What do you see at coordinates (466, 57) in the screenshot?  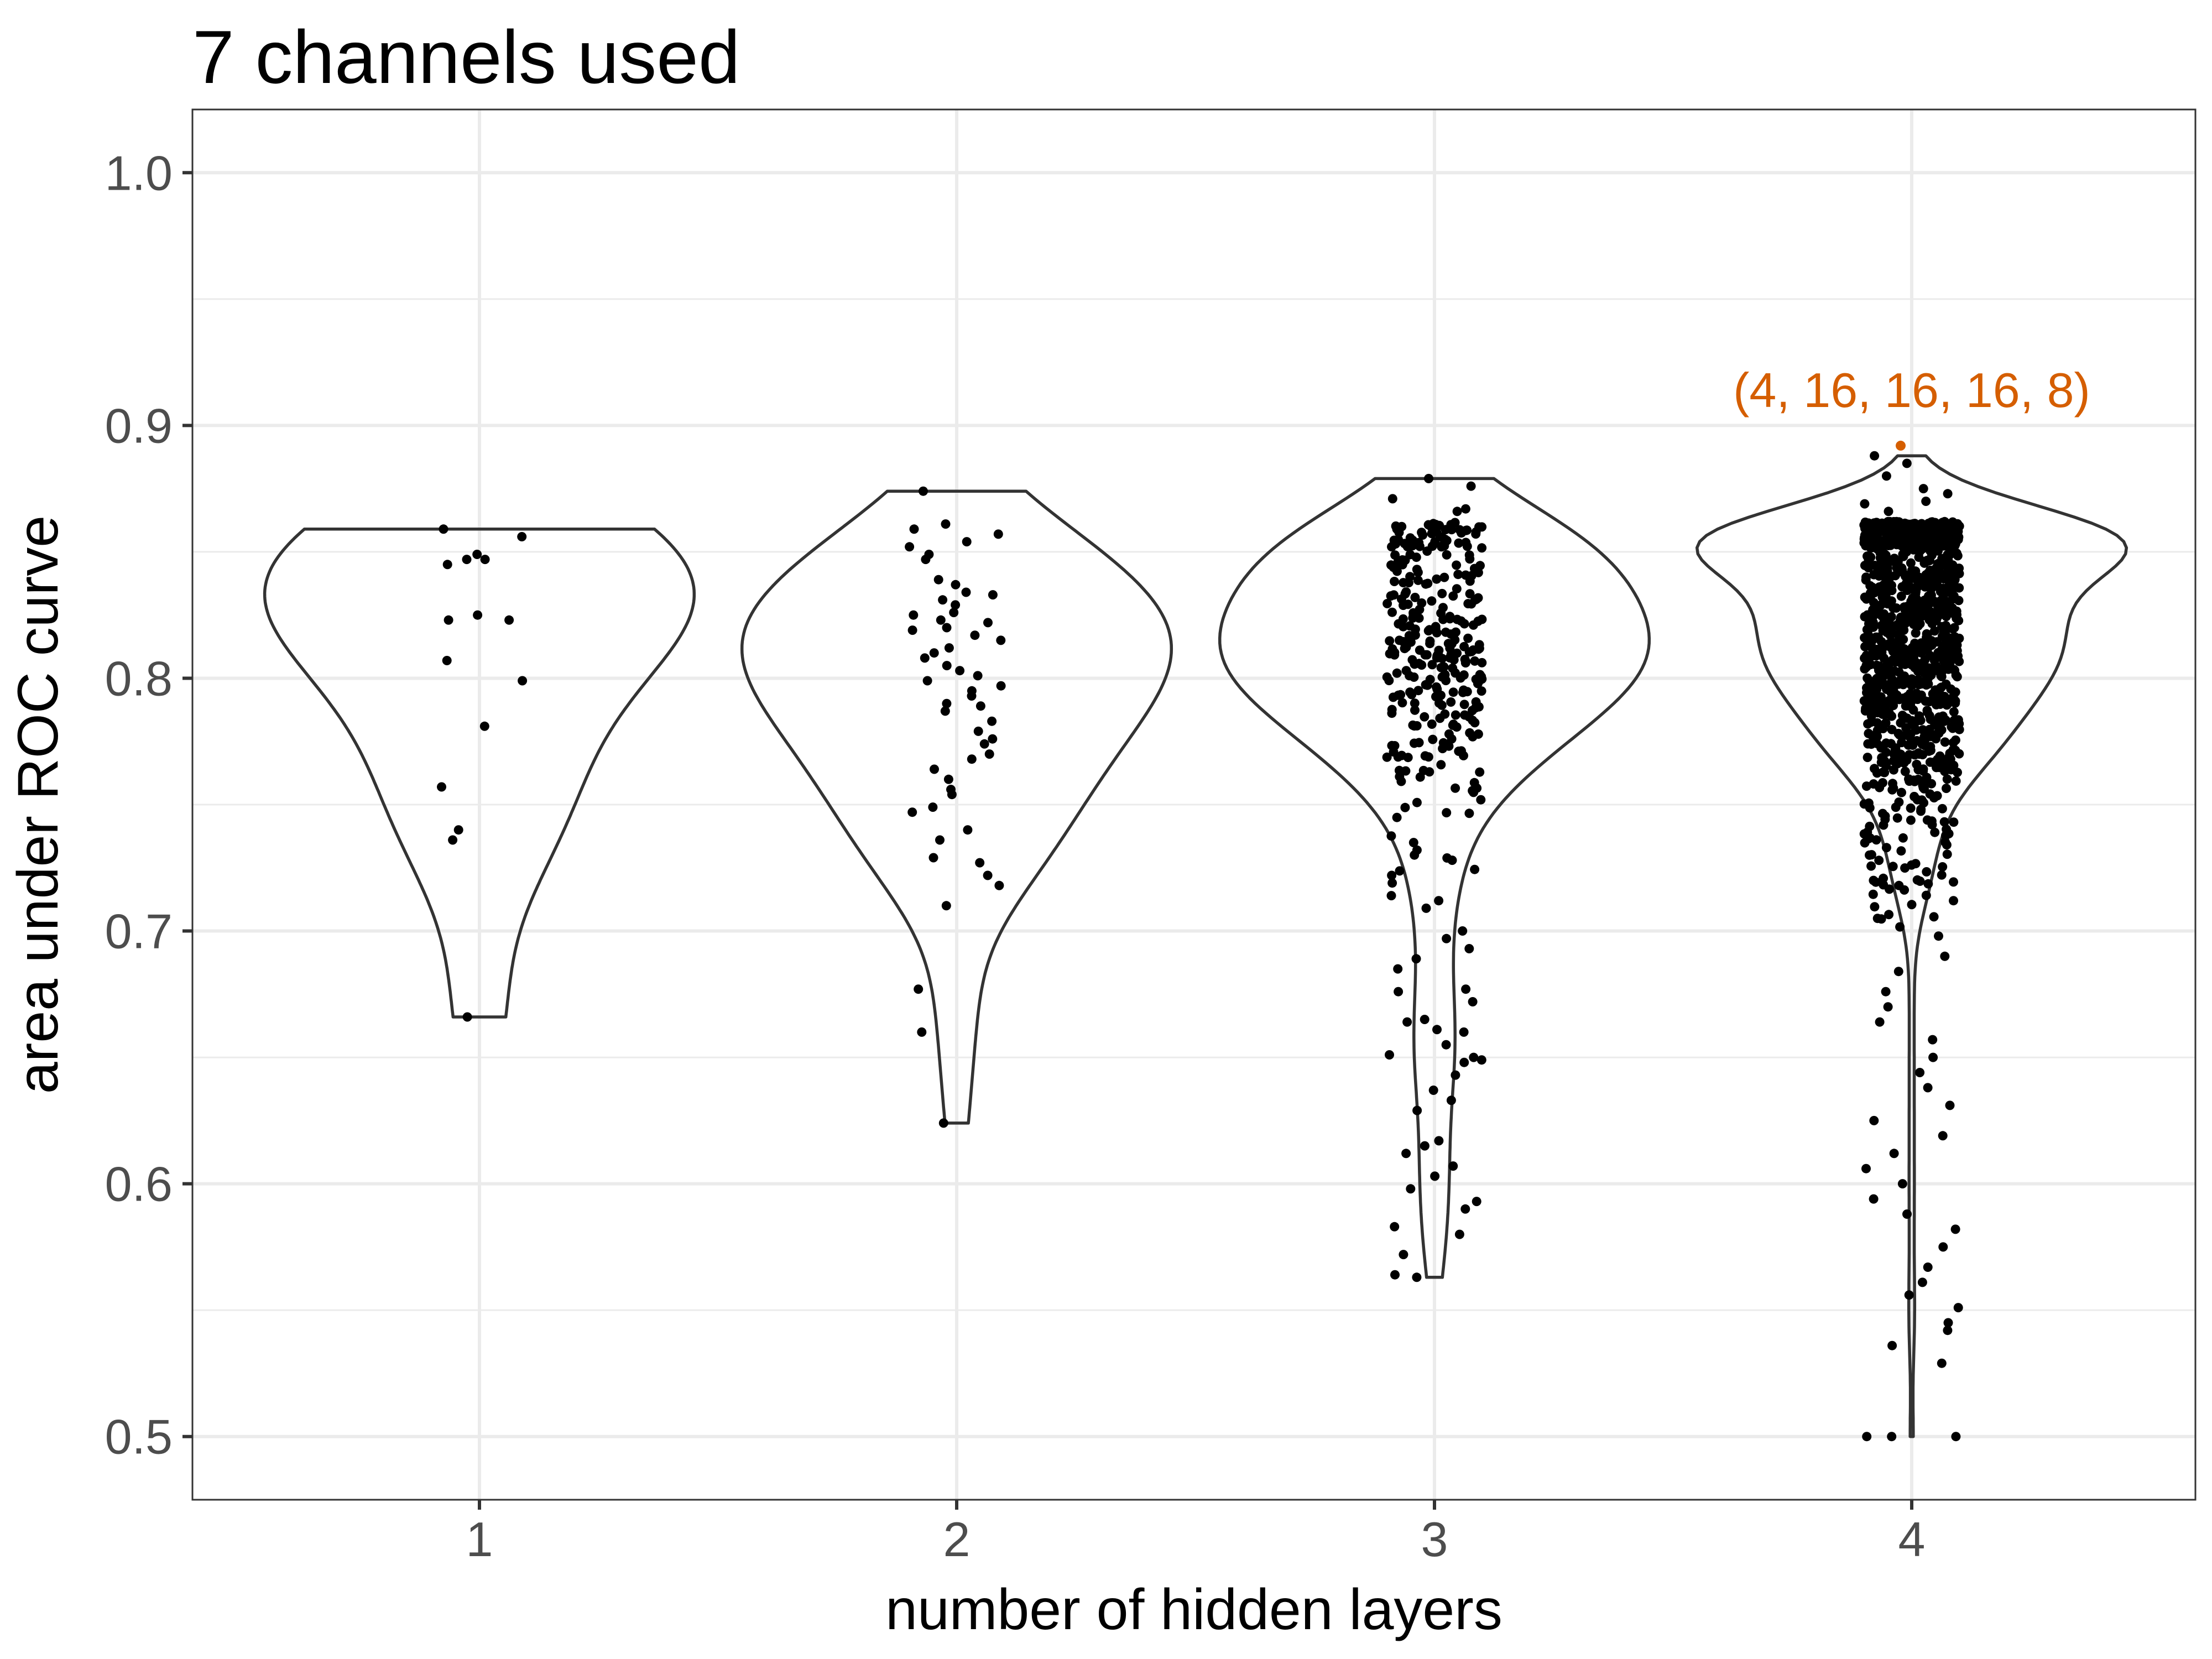 I see `chart-title: 7 channels used` at bounding box center [466, 57].